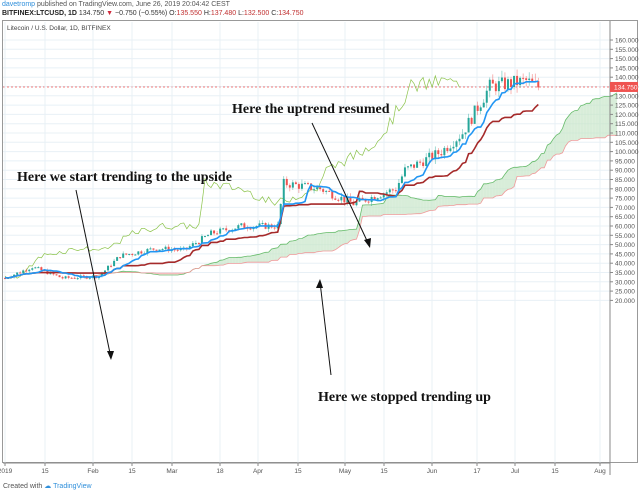  What do you see at coordinates (625, 189) in the screenshot?
I see `svg-text: 80.000` at bounding box center [625, 189].